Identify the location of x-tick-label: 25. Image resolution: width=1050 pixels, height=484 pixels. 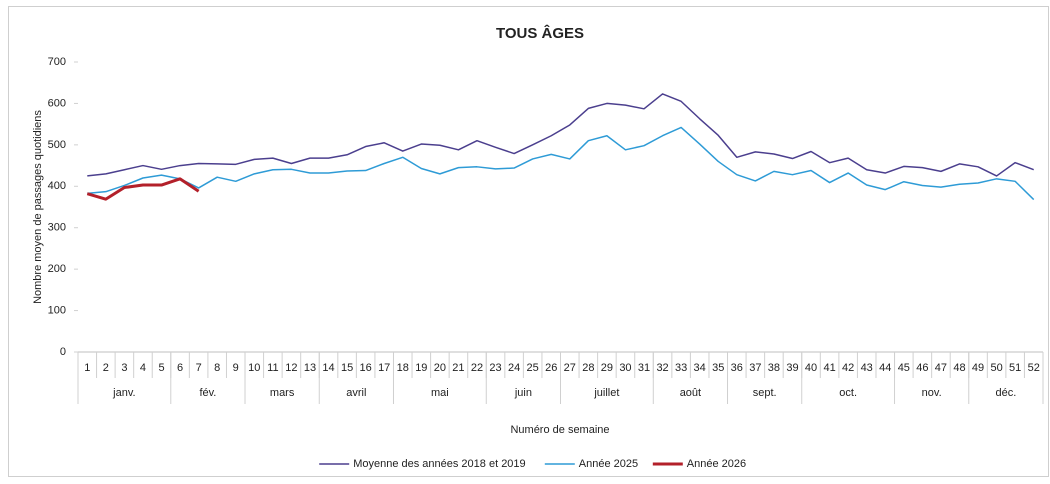
(533, 368).